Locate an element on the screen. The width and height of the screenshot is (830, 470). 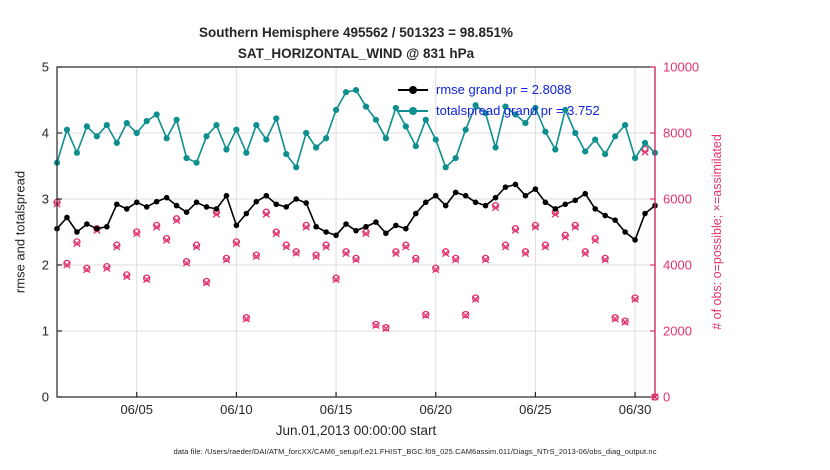
x-tick-label: 06/25 is located at coordinates (535, 409).